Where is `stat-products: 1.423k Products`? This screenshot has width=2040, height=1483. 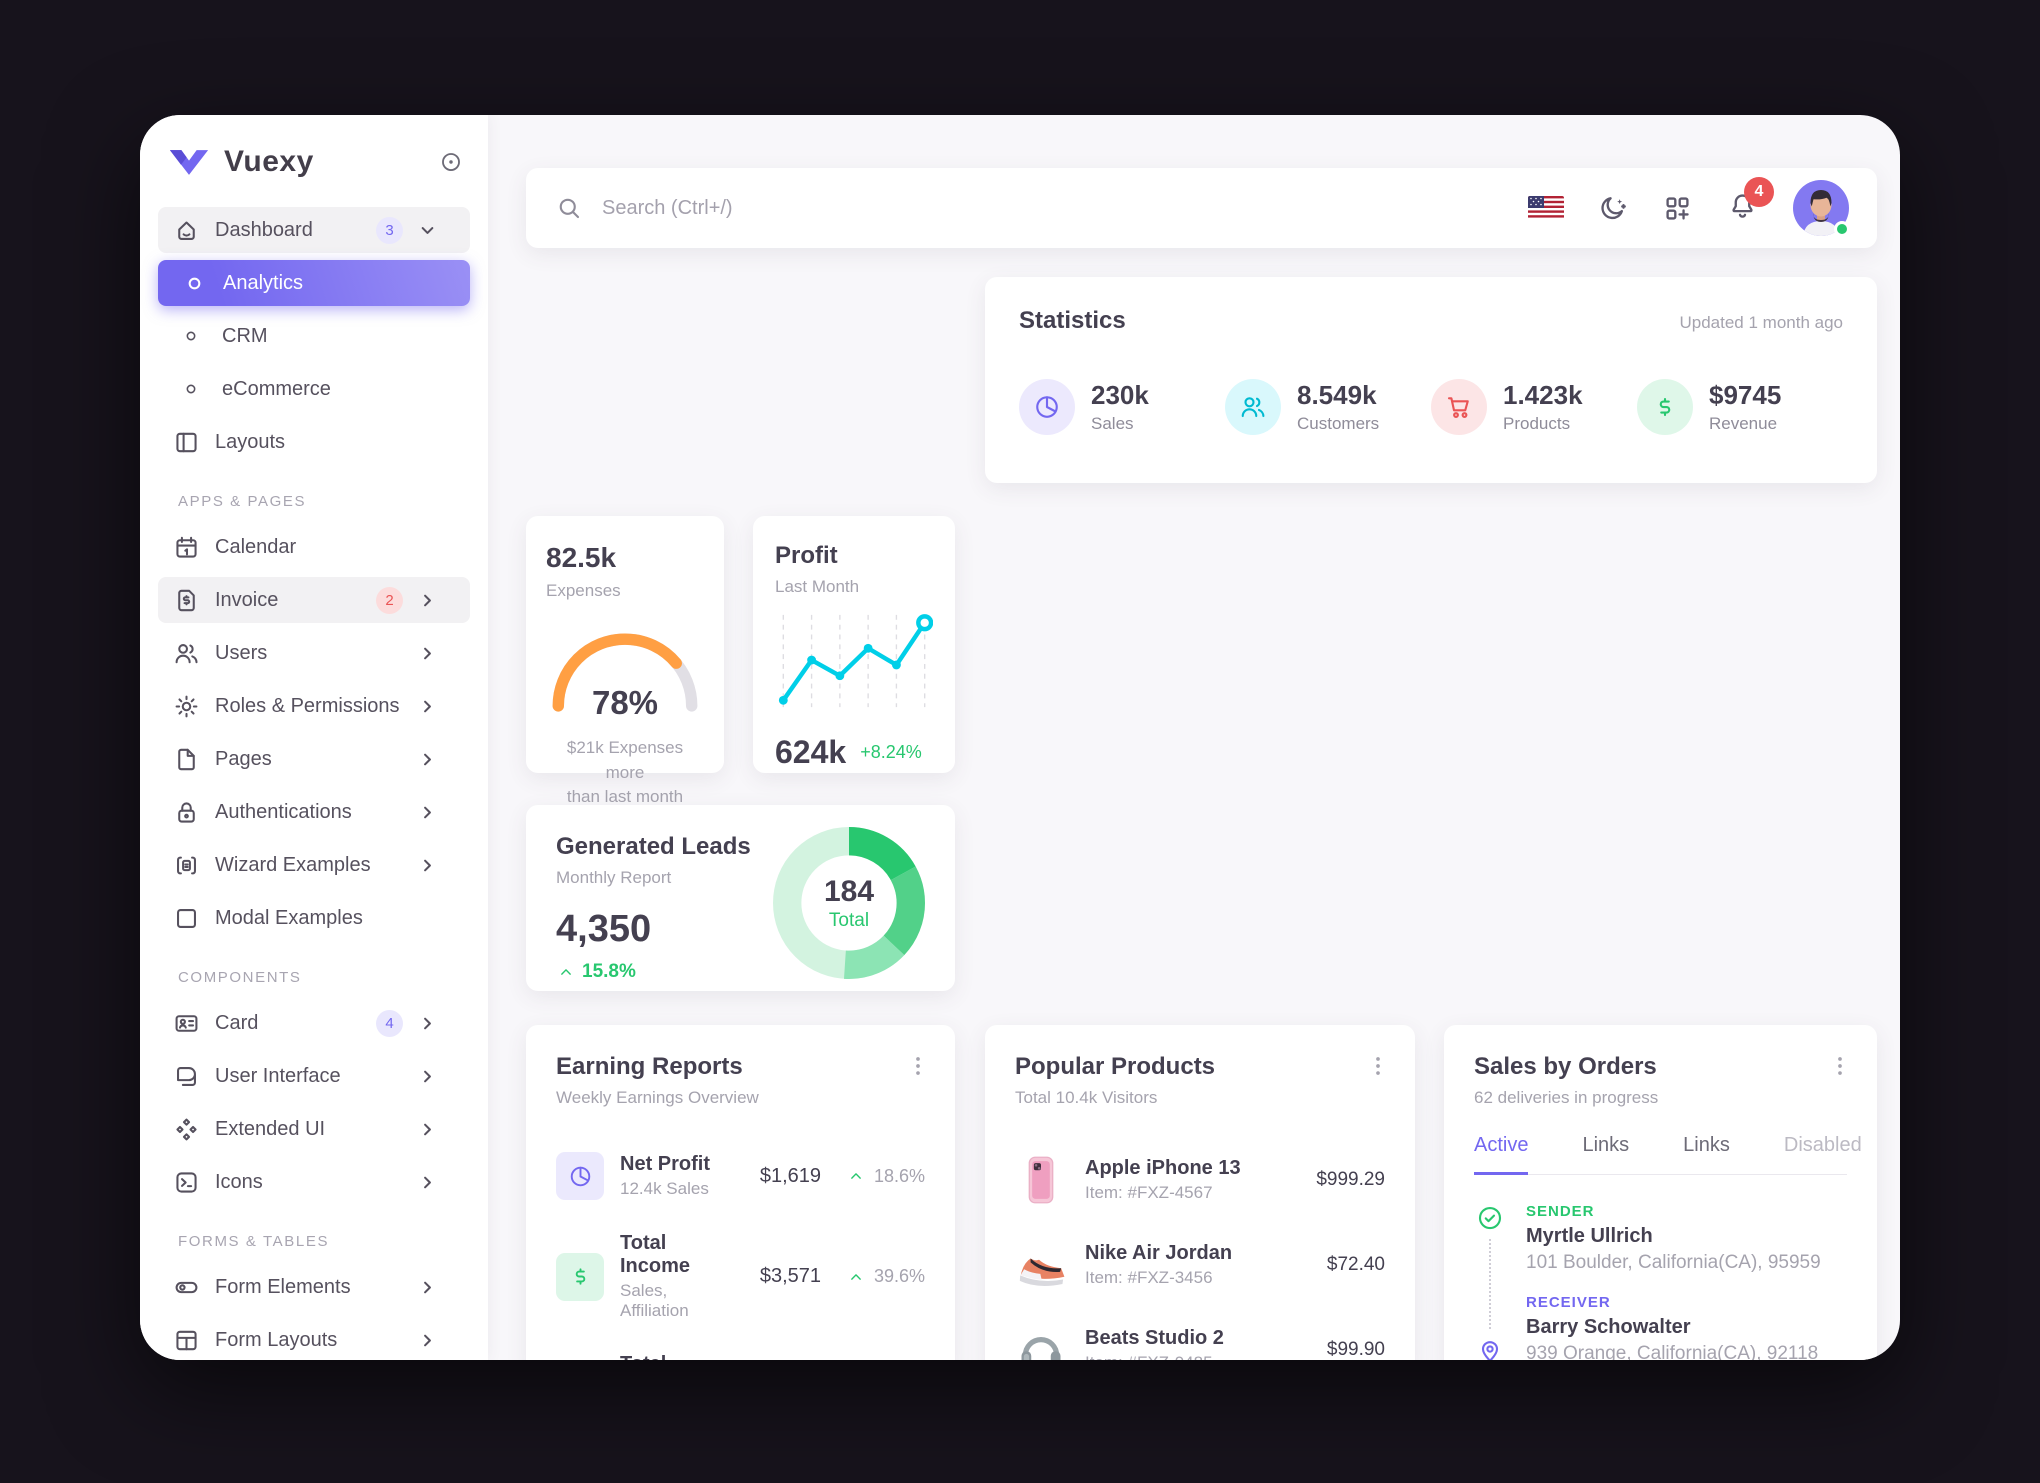 stat-products: 1.423k Products is located at coordinates (1534, 407).